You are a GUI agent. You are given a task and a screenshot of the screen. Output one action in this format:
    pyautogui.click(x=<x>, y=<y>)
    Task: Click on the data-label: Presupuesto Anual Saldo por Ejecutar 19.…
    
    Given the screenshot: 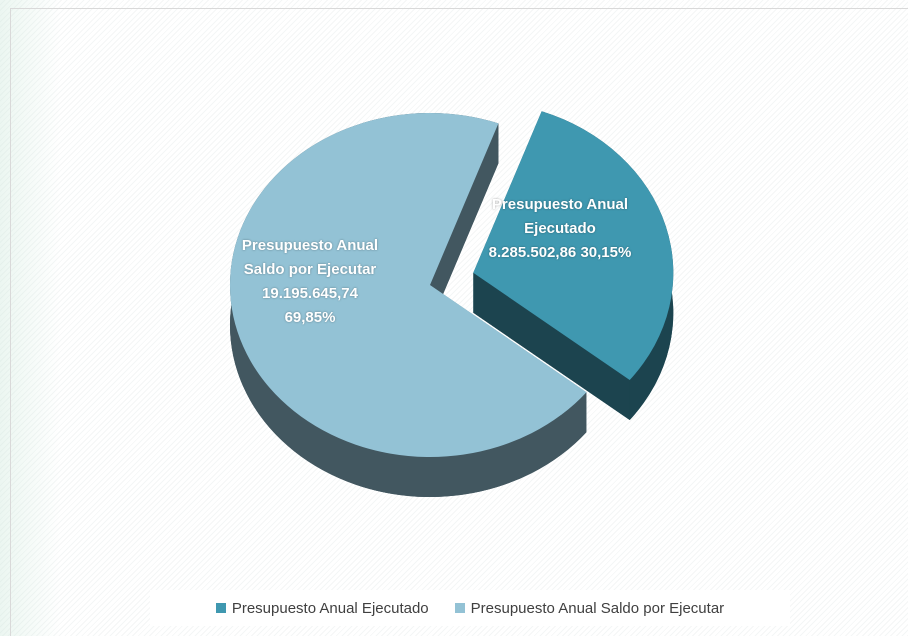 What is the action you would take?
    pyautogui.click(x=310, y=282)
    